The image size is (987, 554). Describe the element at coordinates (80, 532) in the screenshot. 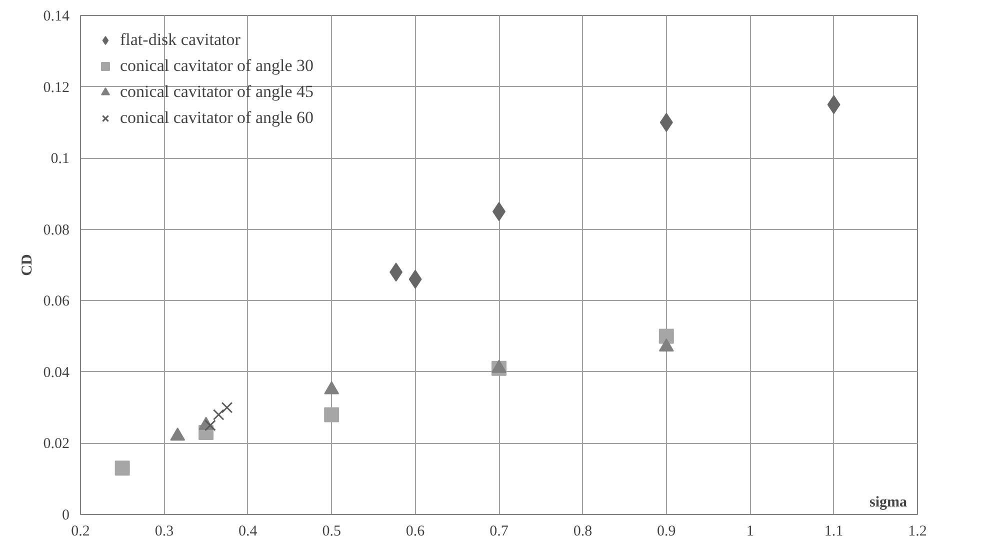

I see `x-tick-label: 0.2` at that location.